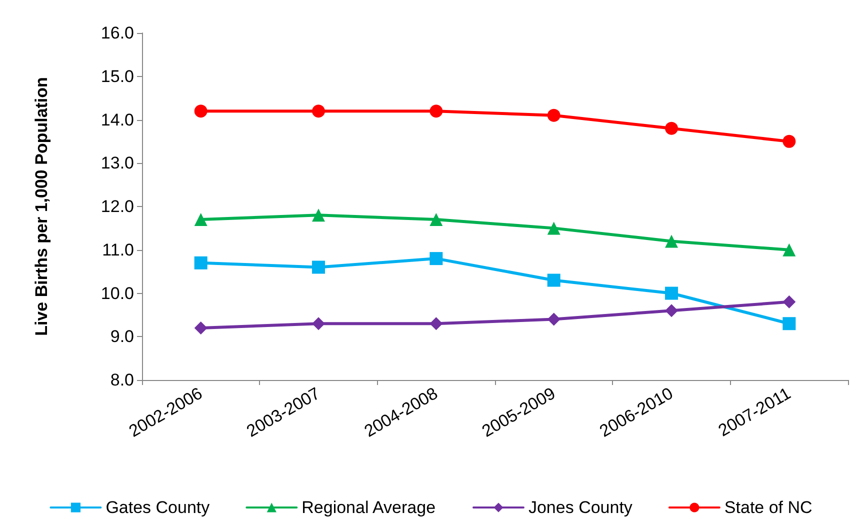  I want to click on y-tick-label: 8.0, so click(122, 380).